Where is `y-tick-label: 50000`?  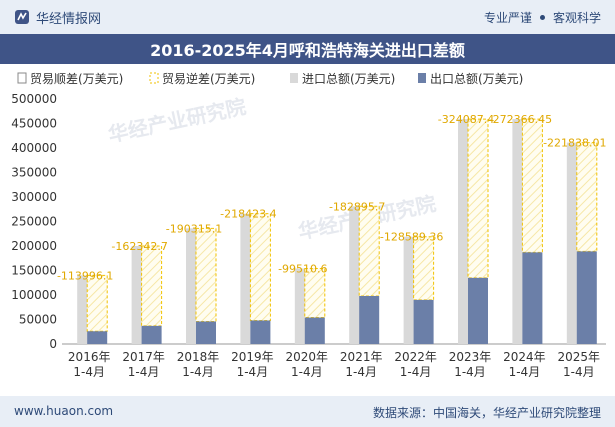 y-tick-label: 50000 is located at coordinates (38, 320).